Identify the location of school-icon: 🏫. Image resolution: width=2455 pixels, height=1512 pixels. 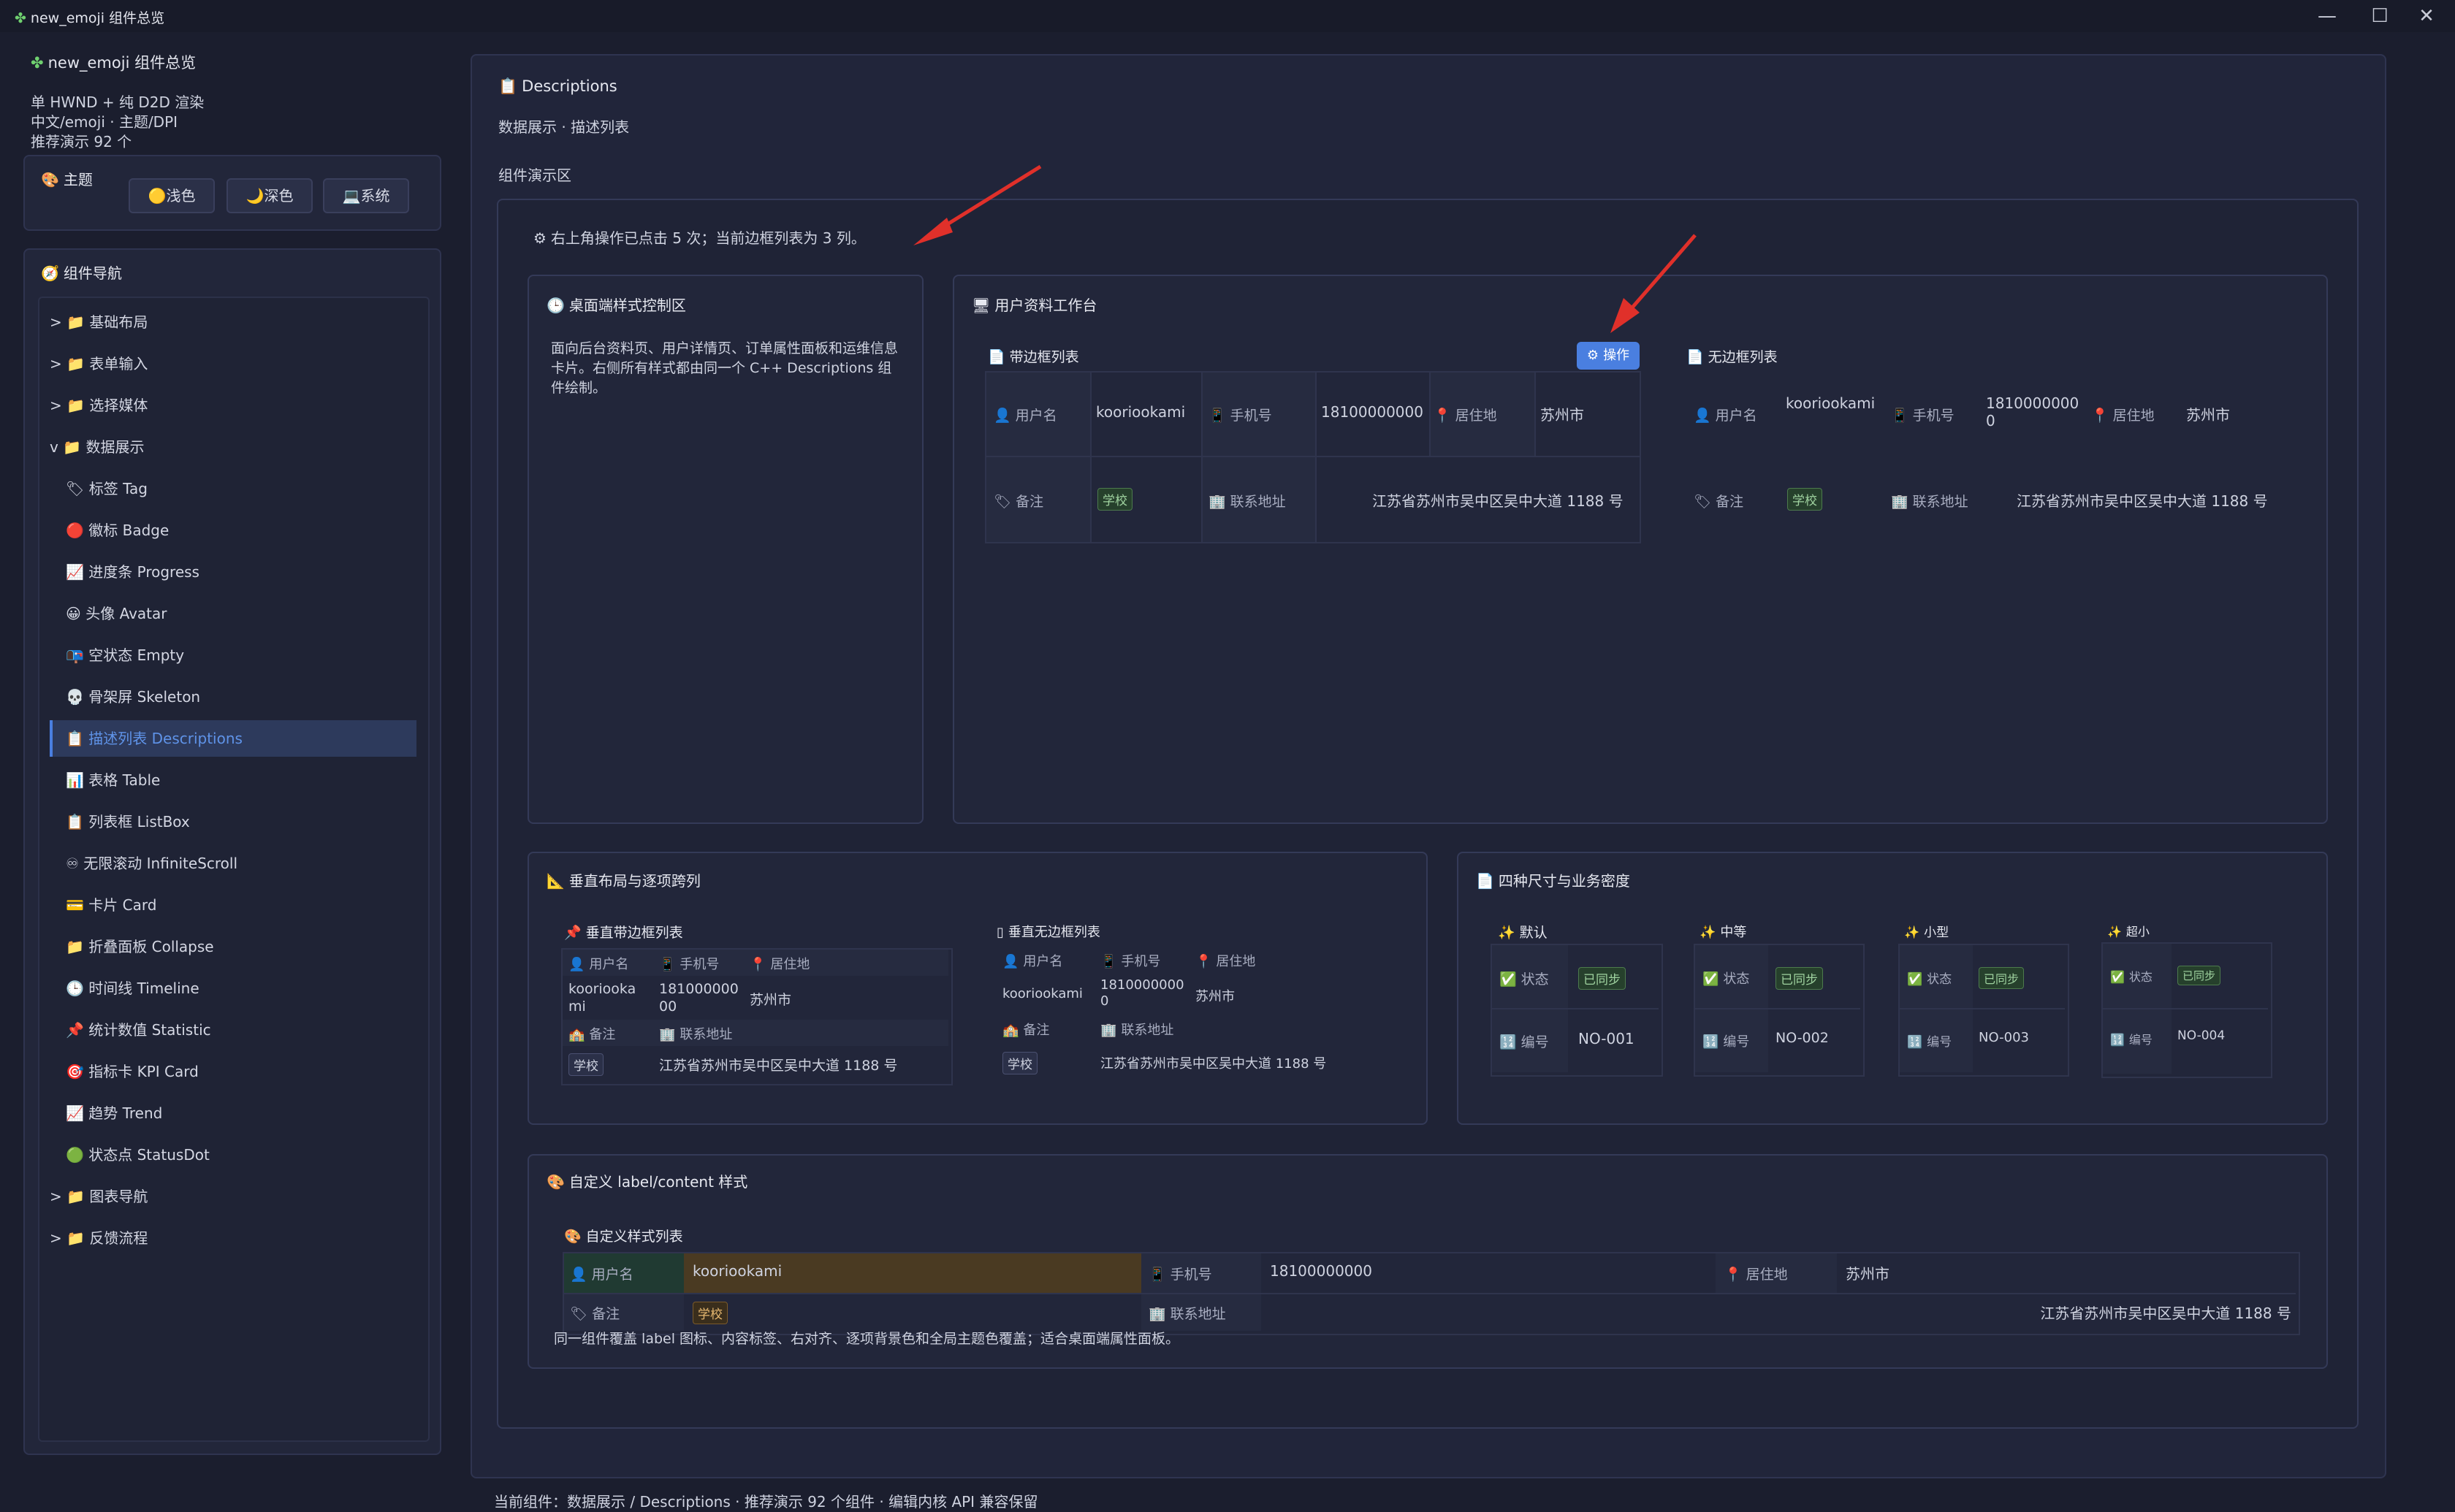
(576, 1034).